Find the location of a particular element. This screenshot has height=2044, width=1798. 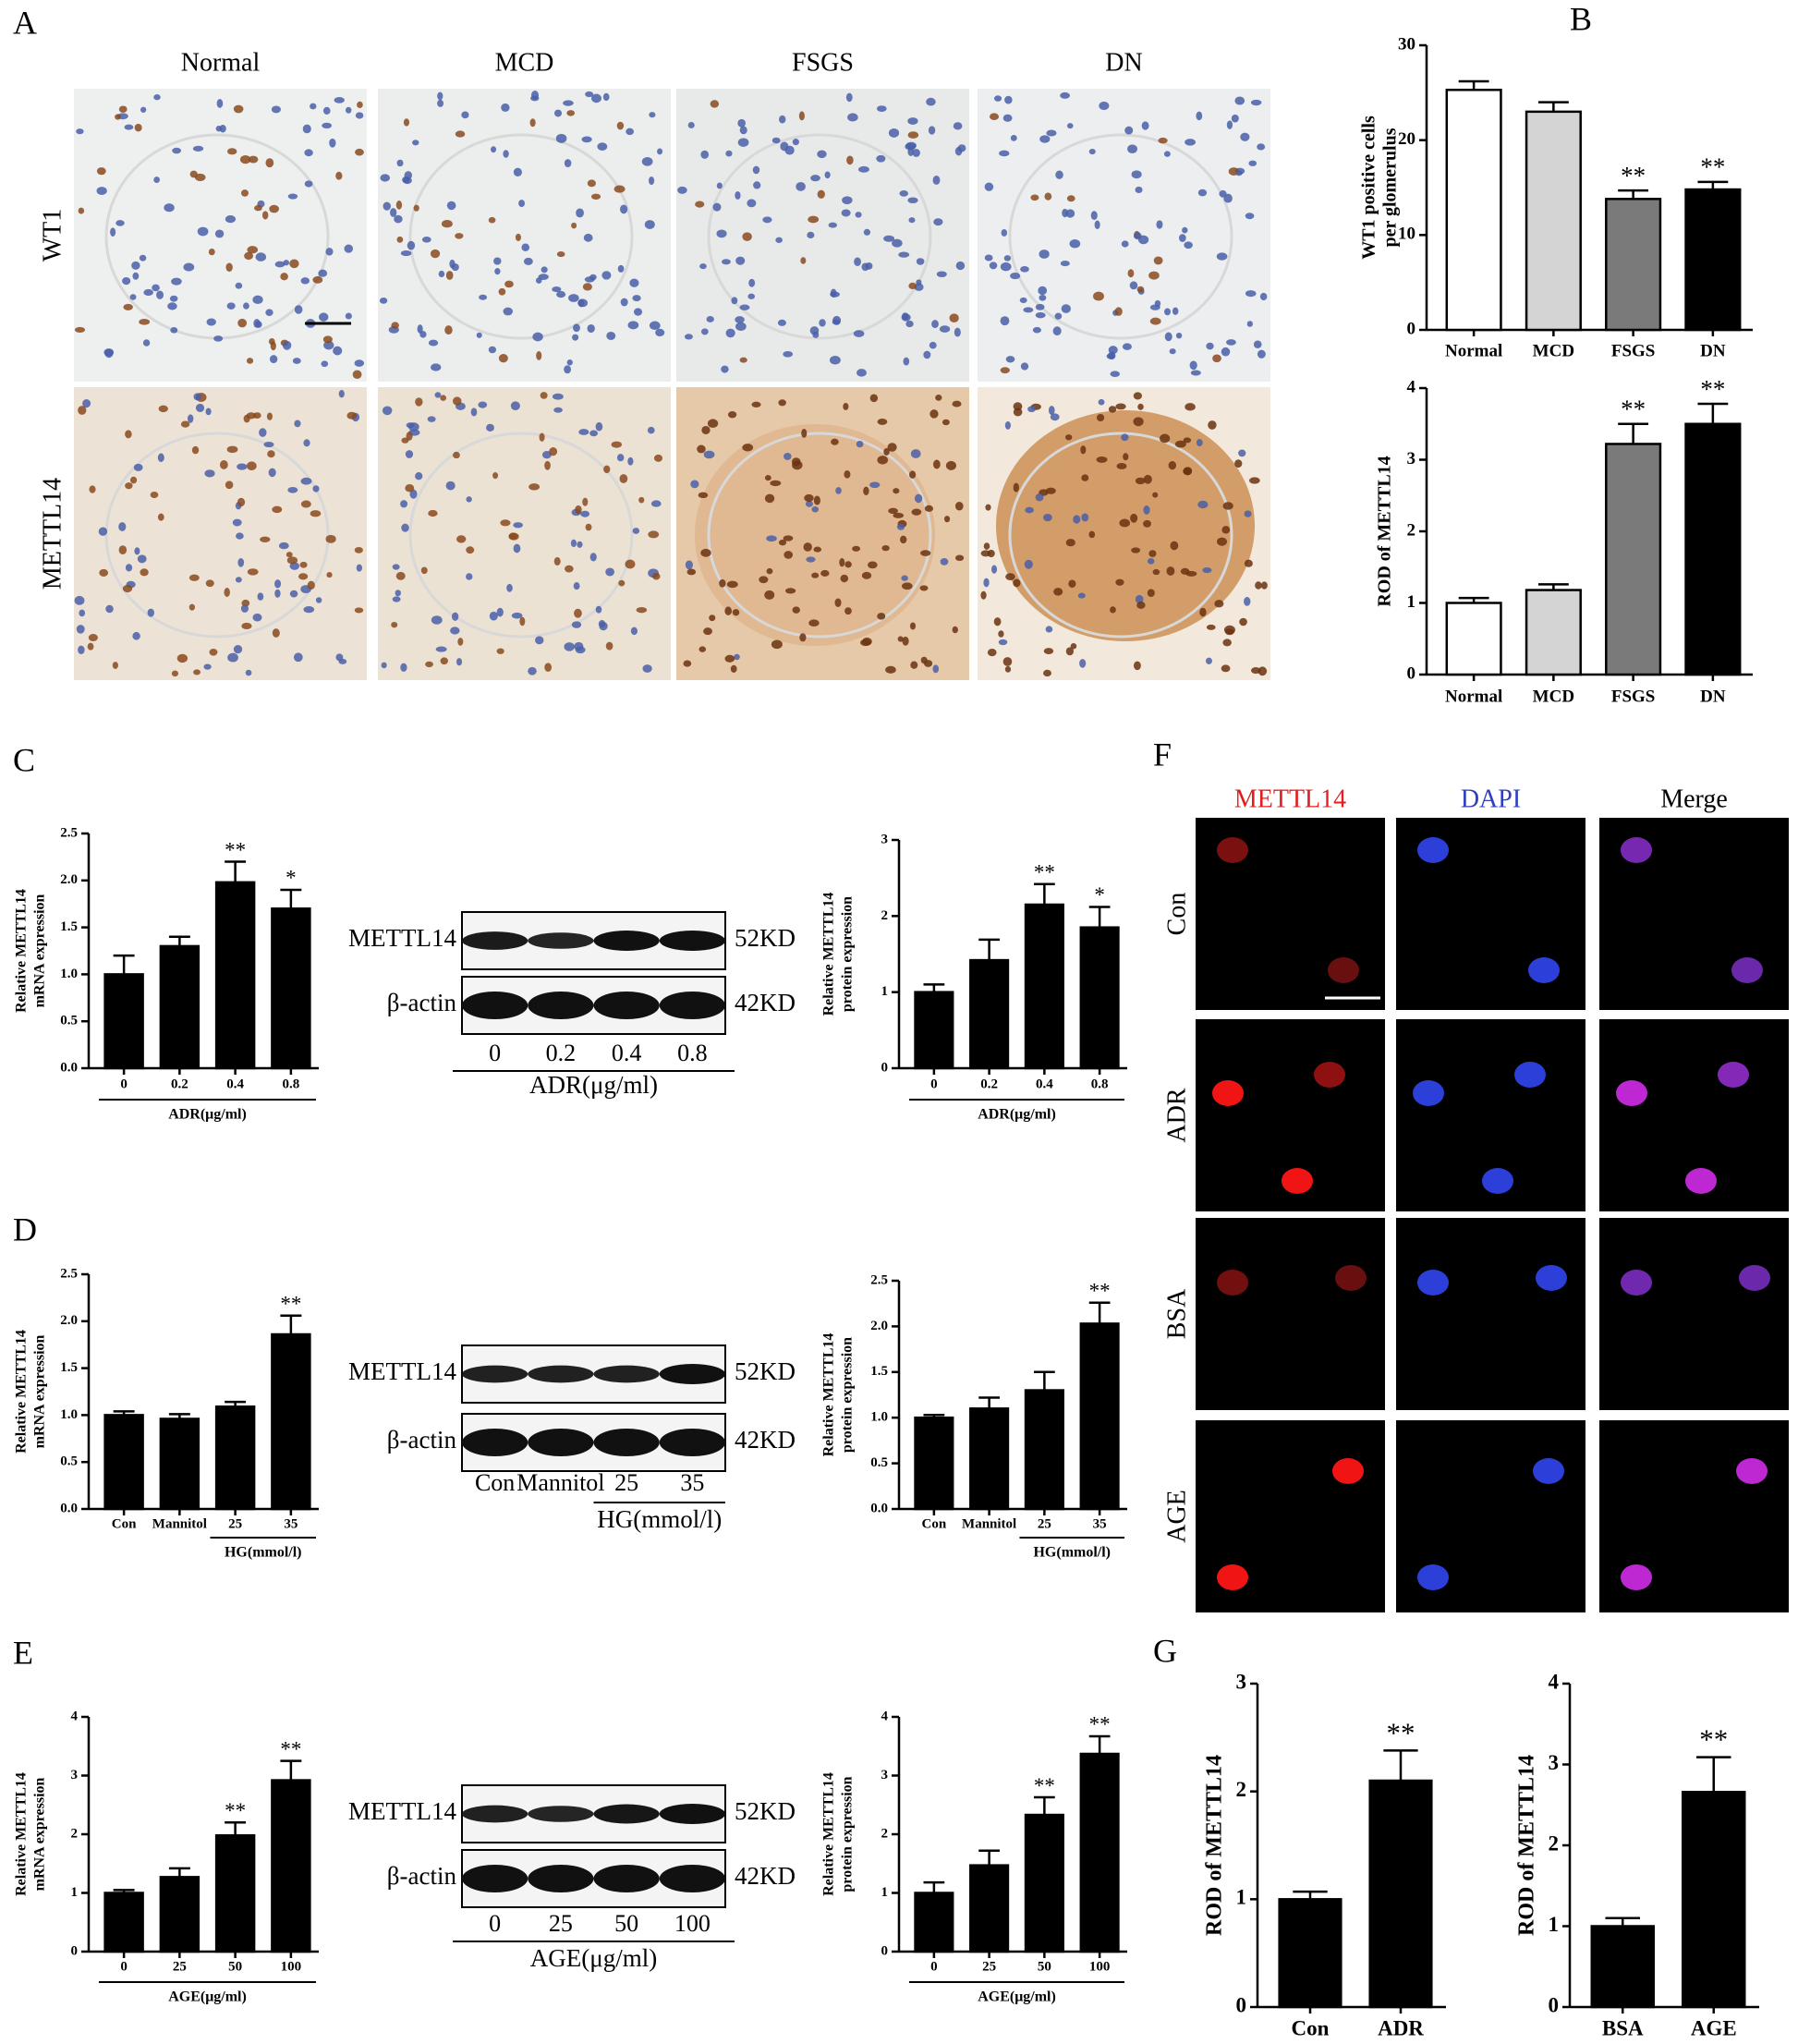

x-tick-label: 50 is located at coordinates (1044, 1967).